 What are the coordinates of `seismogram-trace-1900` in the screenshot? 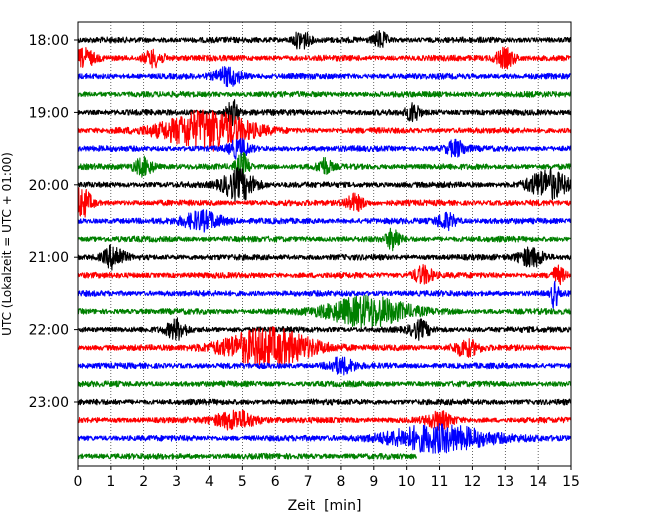 It's located at (324, 113).